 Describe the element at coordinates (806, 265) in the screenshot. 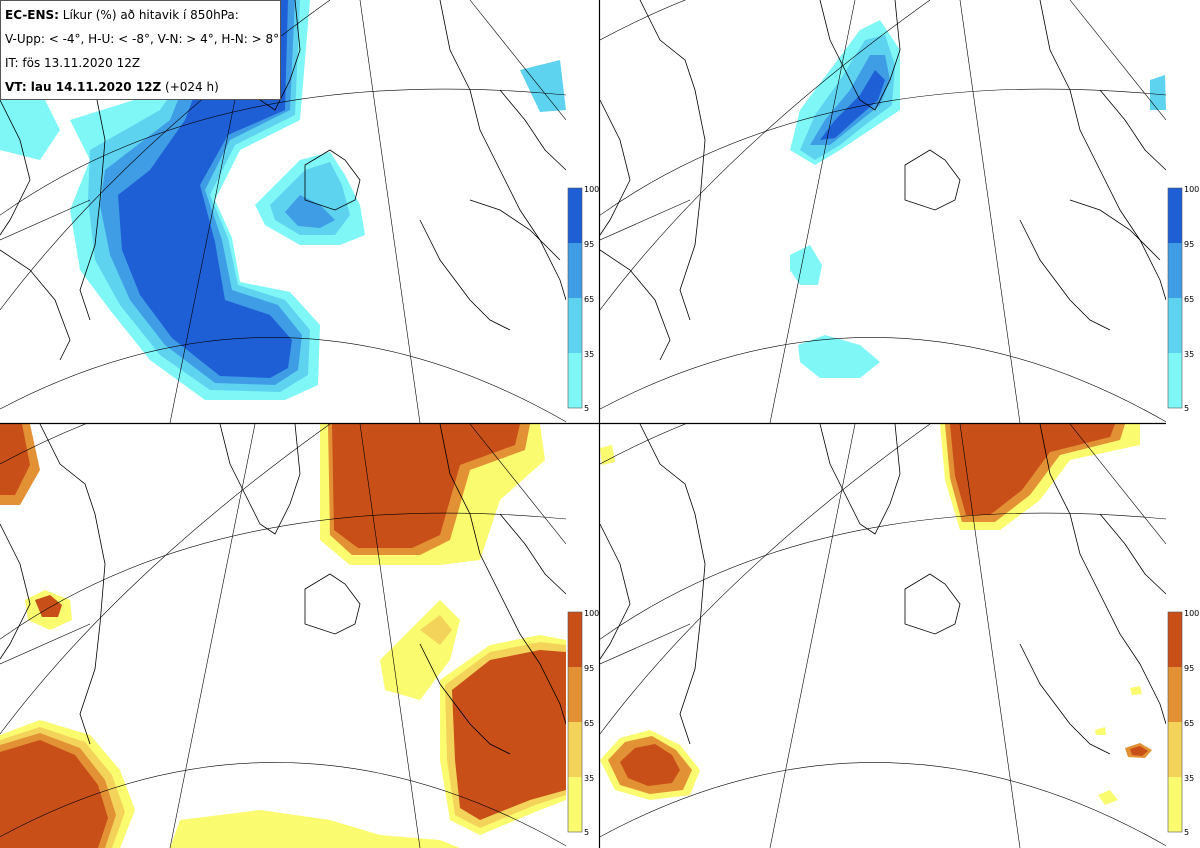

I see `field-mid-blob` at that location.